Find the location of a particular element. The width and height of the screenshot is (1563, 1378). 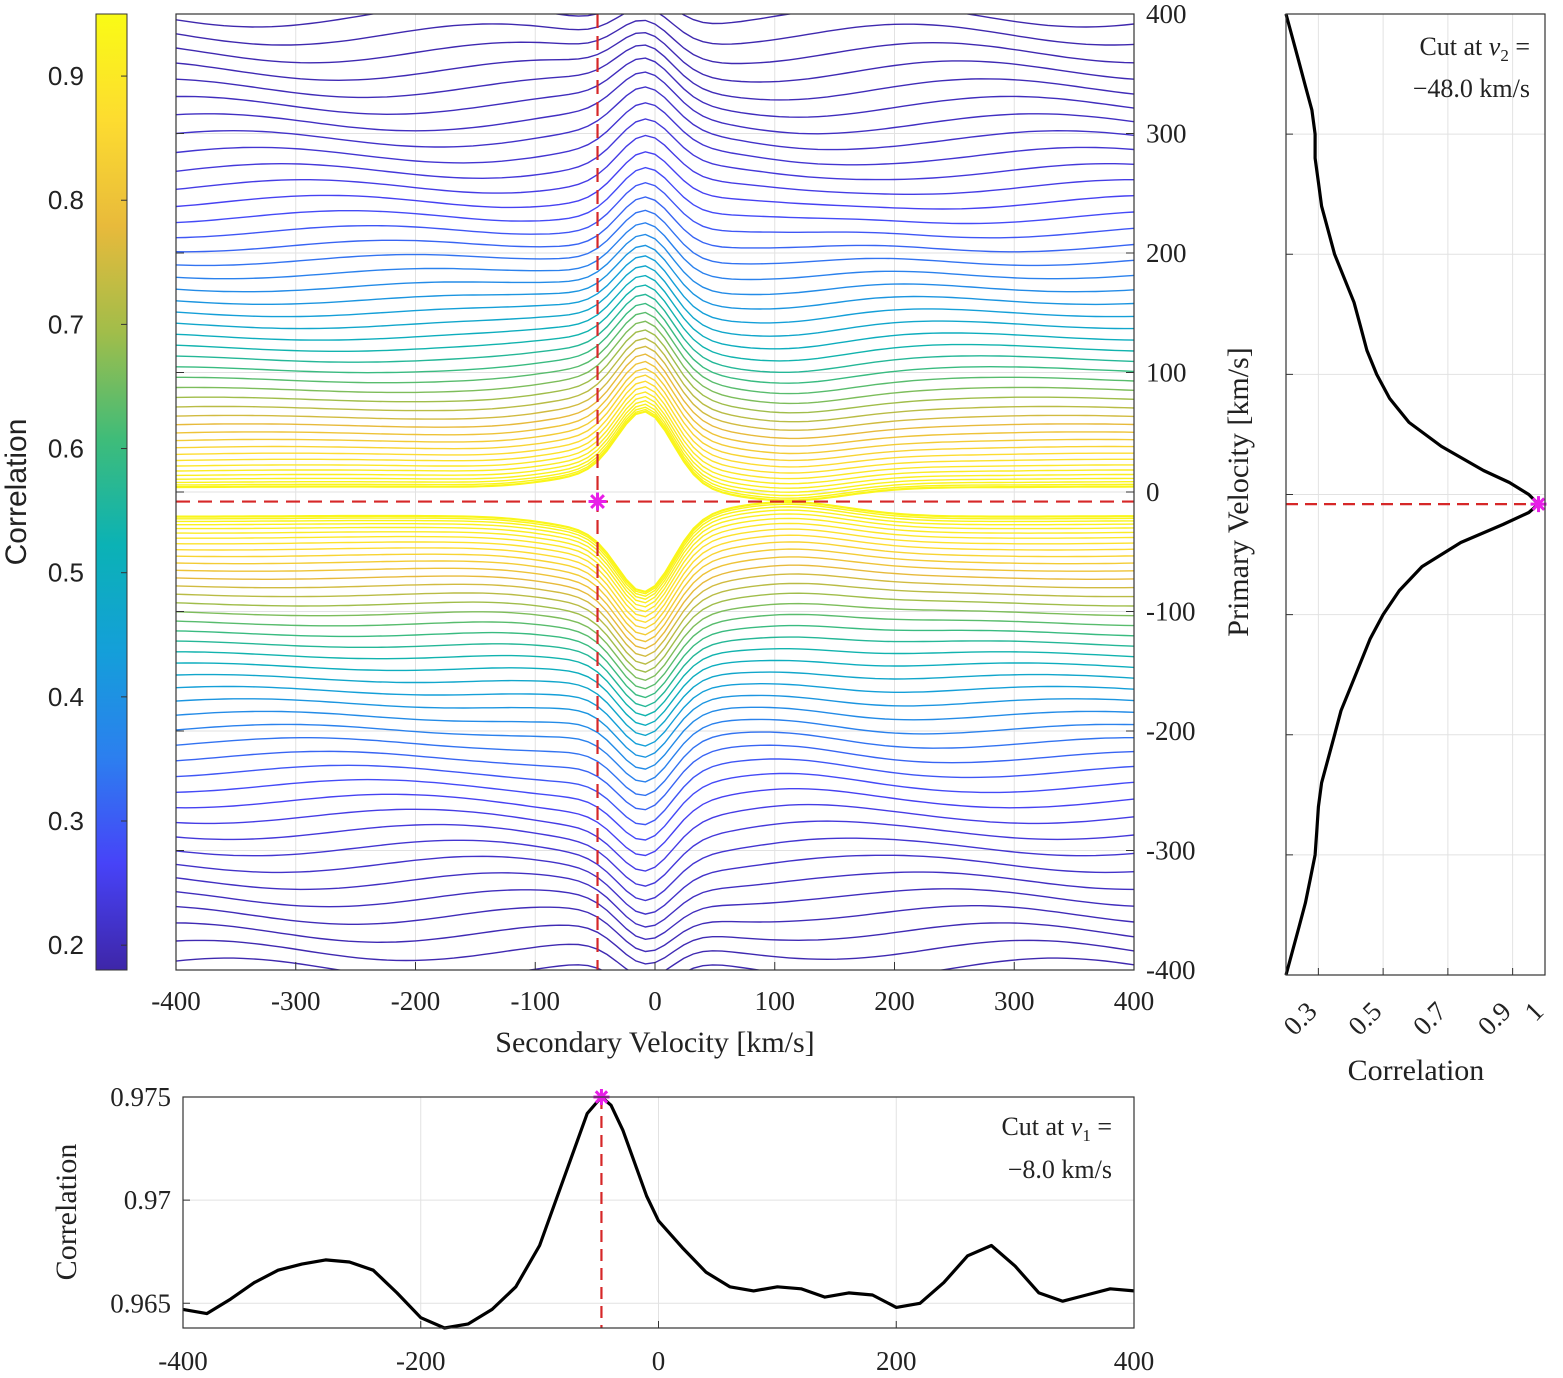

contour-y-tick-label: -400 is located at coordinates (1171, 970).